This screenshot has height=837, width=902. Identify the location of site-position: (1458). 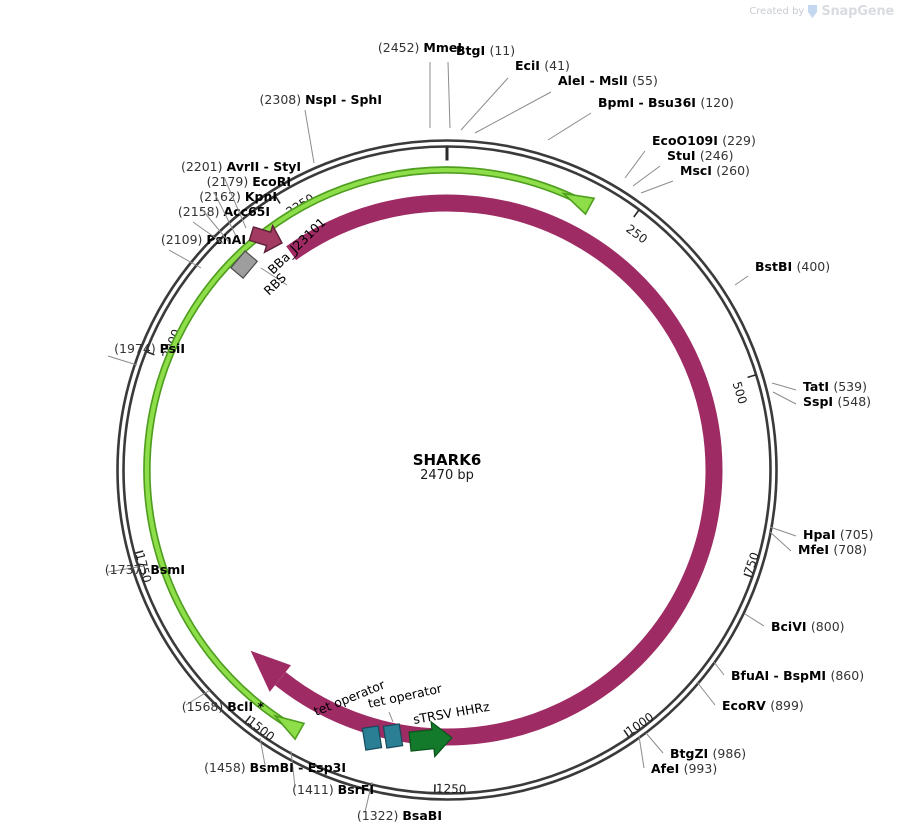
(227, 767).